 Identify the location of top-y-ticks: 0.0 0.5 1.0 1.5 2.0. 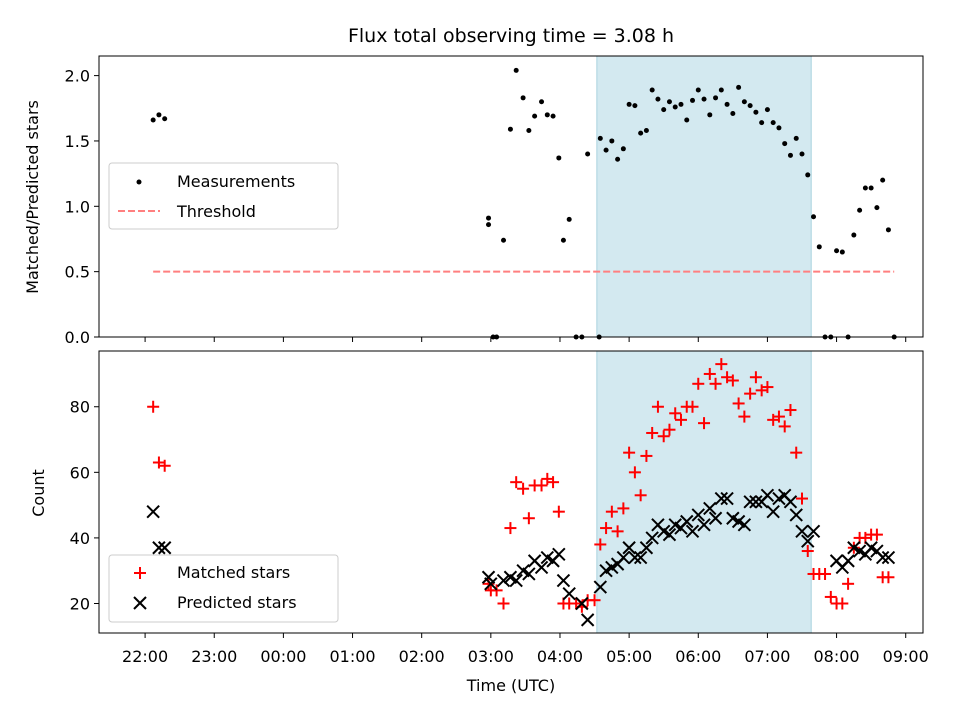
(82, 207).